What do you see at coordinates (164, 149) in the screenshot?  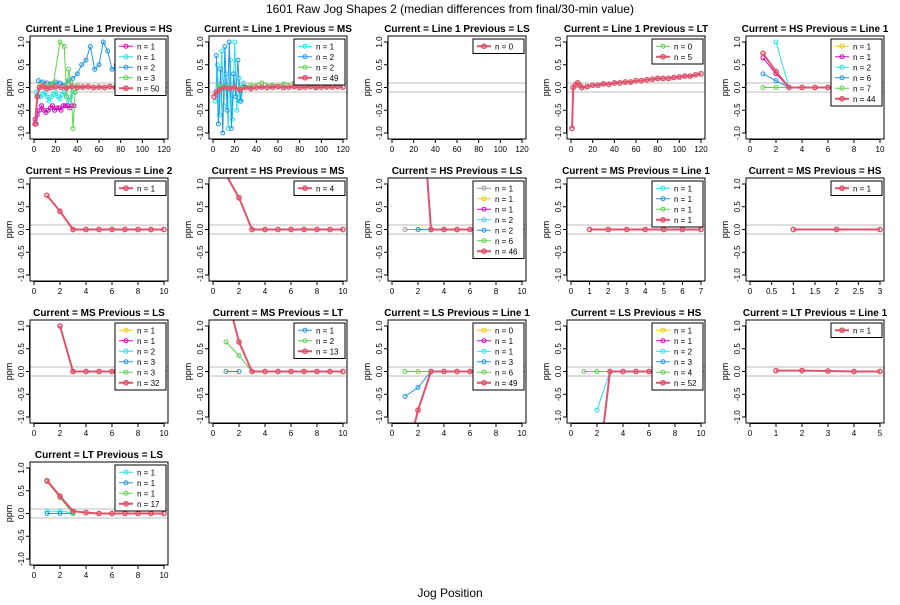 I see `x-tick-label: 120` at bounding box center [164, 149].